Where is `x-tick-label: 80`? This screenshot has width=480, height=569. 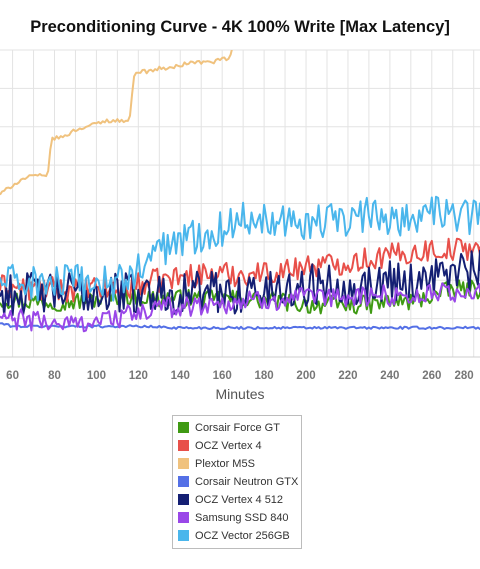 x-tick-label: 80 is located at coordinates (54, 376).